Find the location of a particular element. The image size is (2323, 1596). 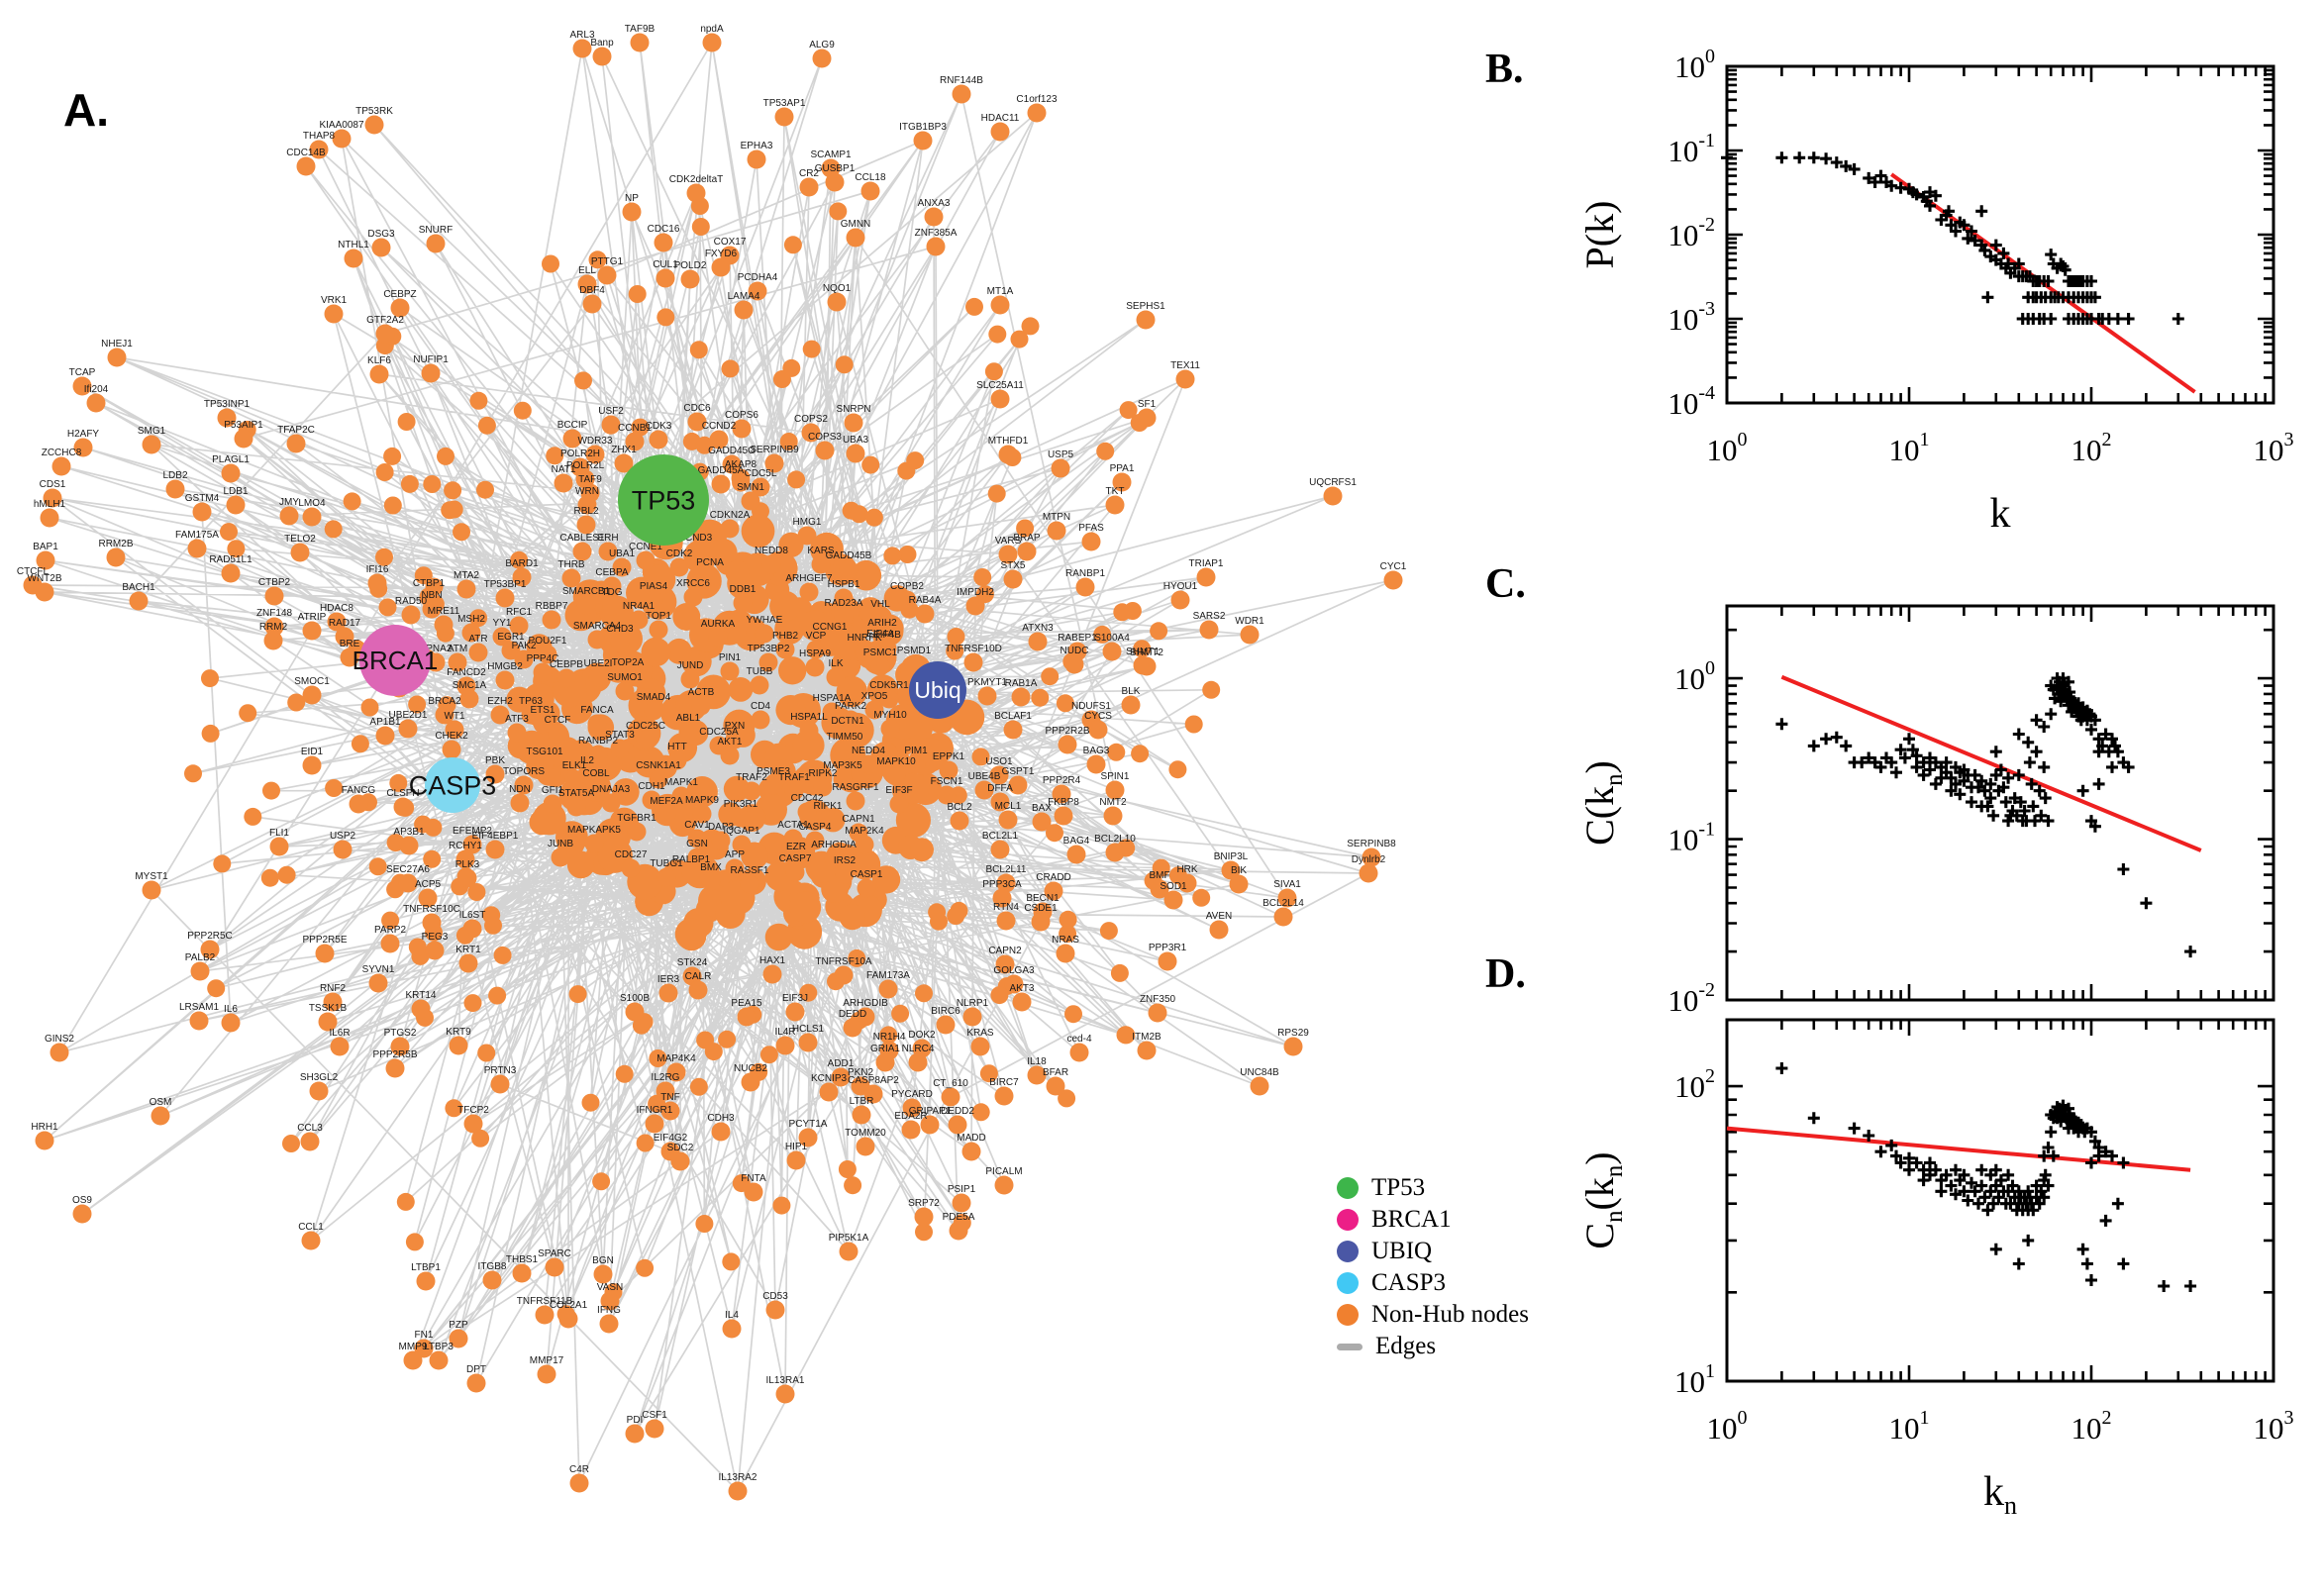

node-label: UBE4B is located at coordinates (984, 776).